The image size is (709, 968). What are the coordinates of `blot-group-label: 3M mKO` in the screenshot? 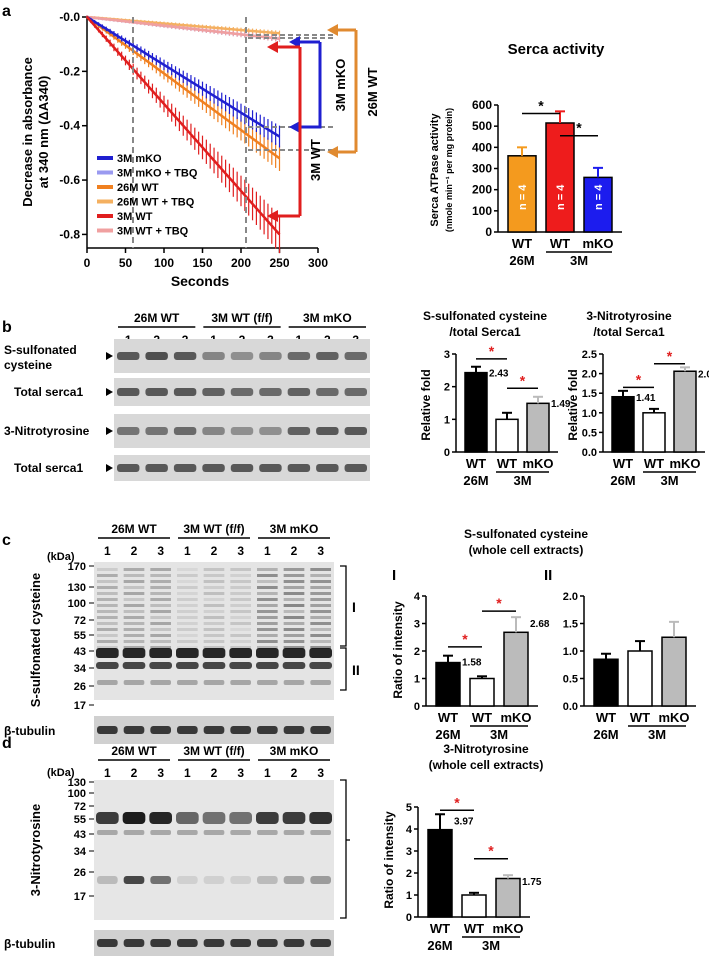 It's located at (327, 318).